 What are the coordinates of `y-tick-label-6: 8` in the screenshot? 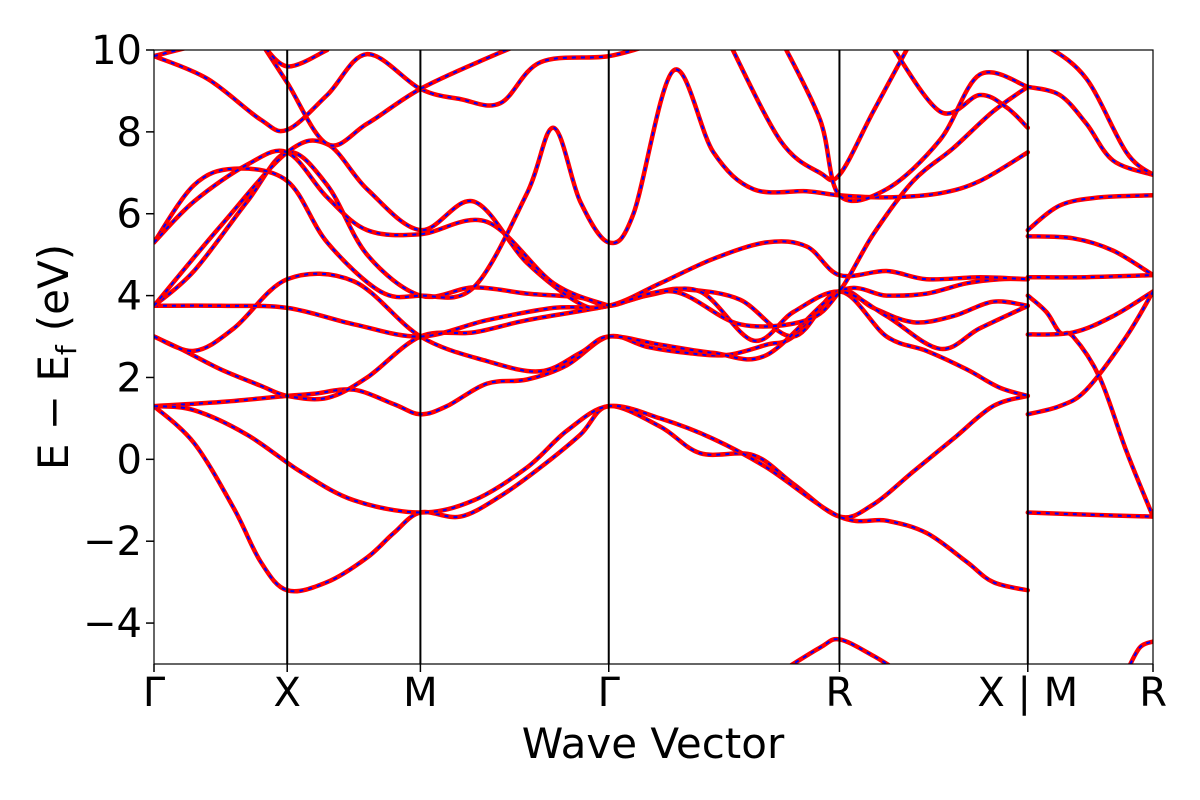 It's located at (129, 133).